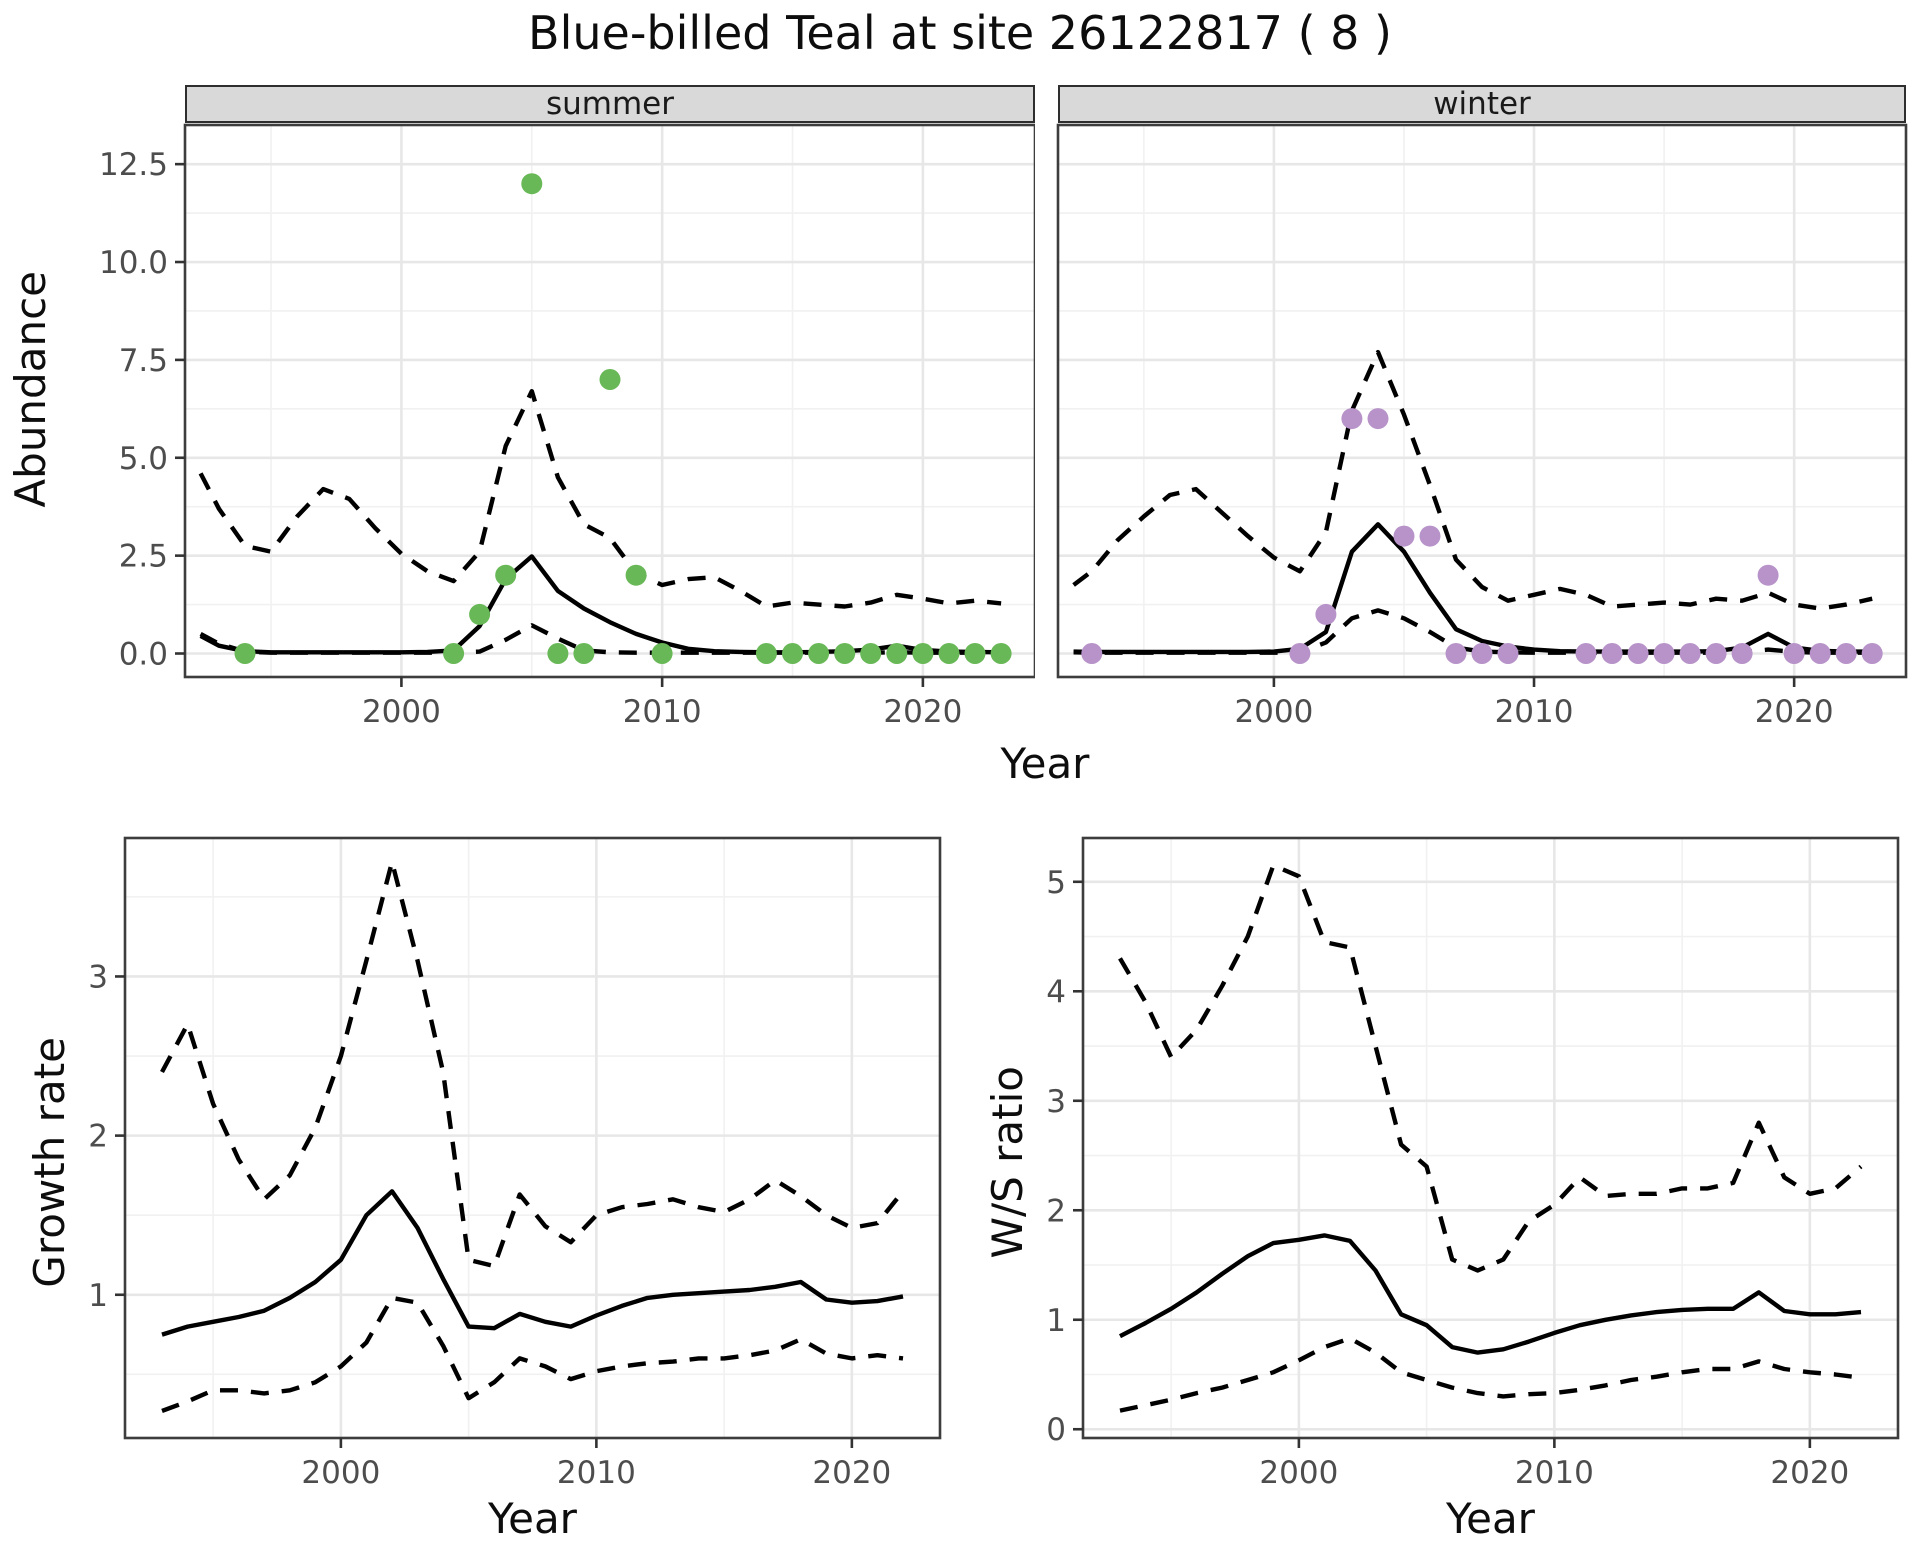 Image resolution: width=1920 pixels, height=1560 pixels. Describe the element at coordinates (133, 165) in the screenshot. I see `y-tick-label: 12.5` at that location.